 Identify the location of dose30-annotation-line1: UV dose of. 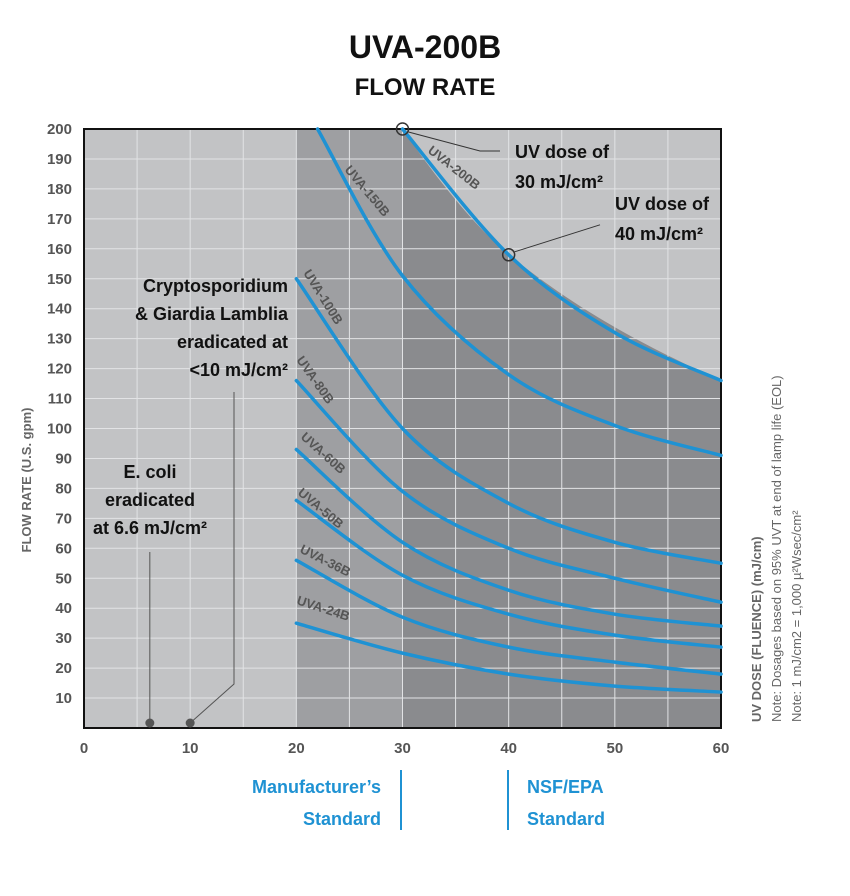
(562, 152).